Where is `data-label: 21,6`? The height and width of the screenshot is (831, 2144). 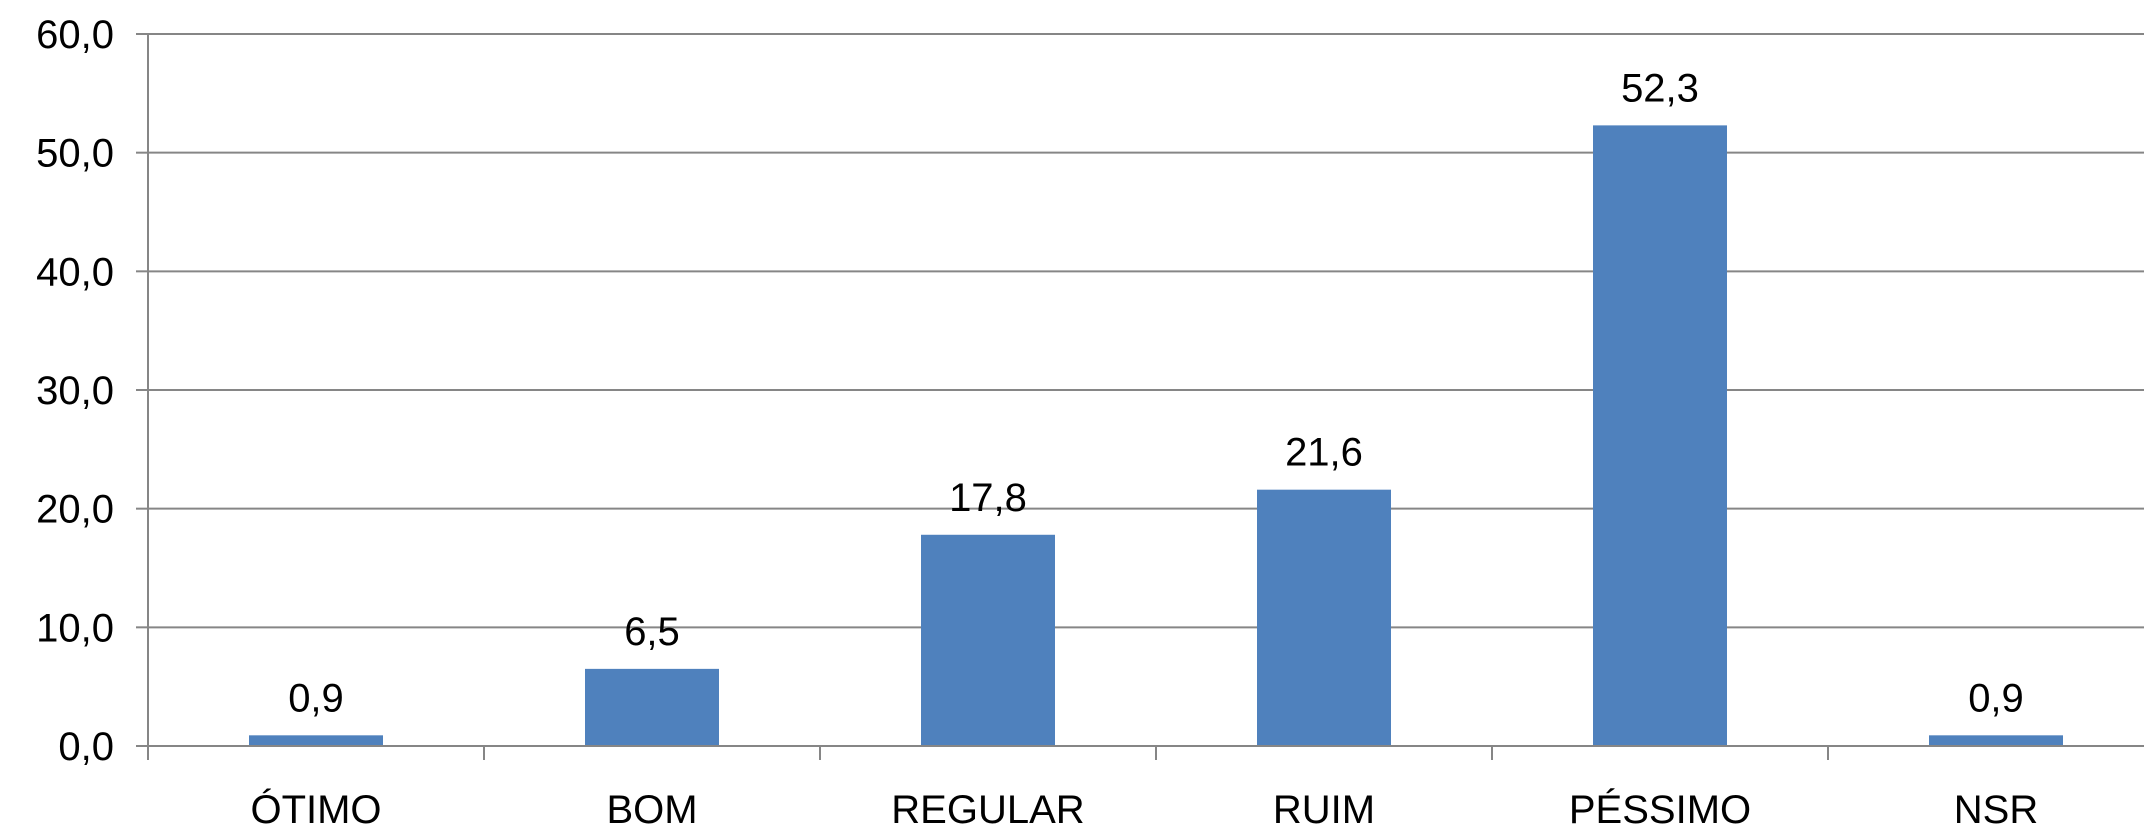
data-label: 21,6 is located at coordinates (1324, 453).